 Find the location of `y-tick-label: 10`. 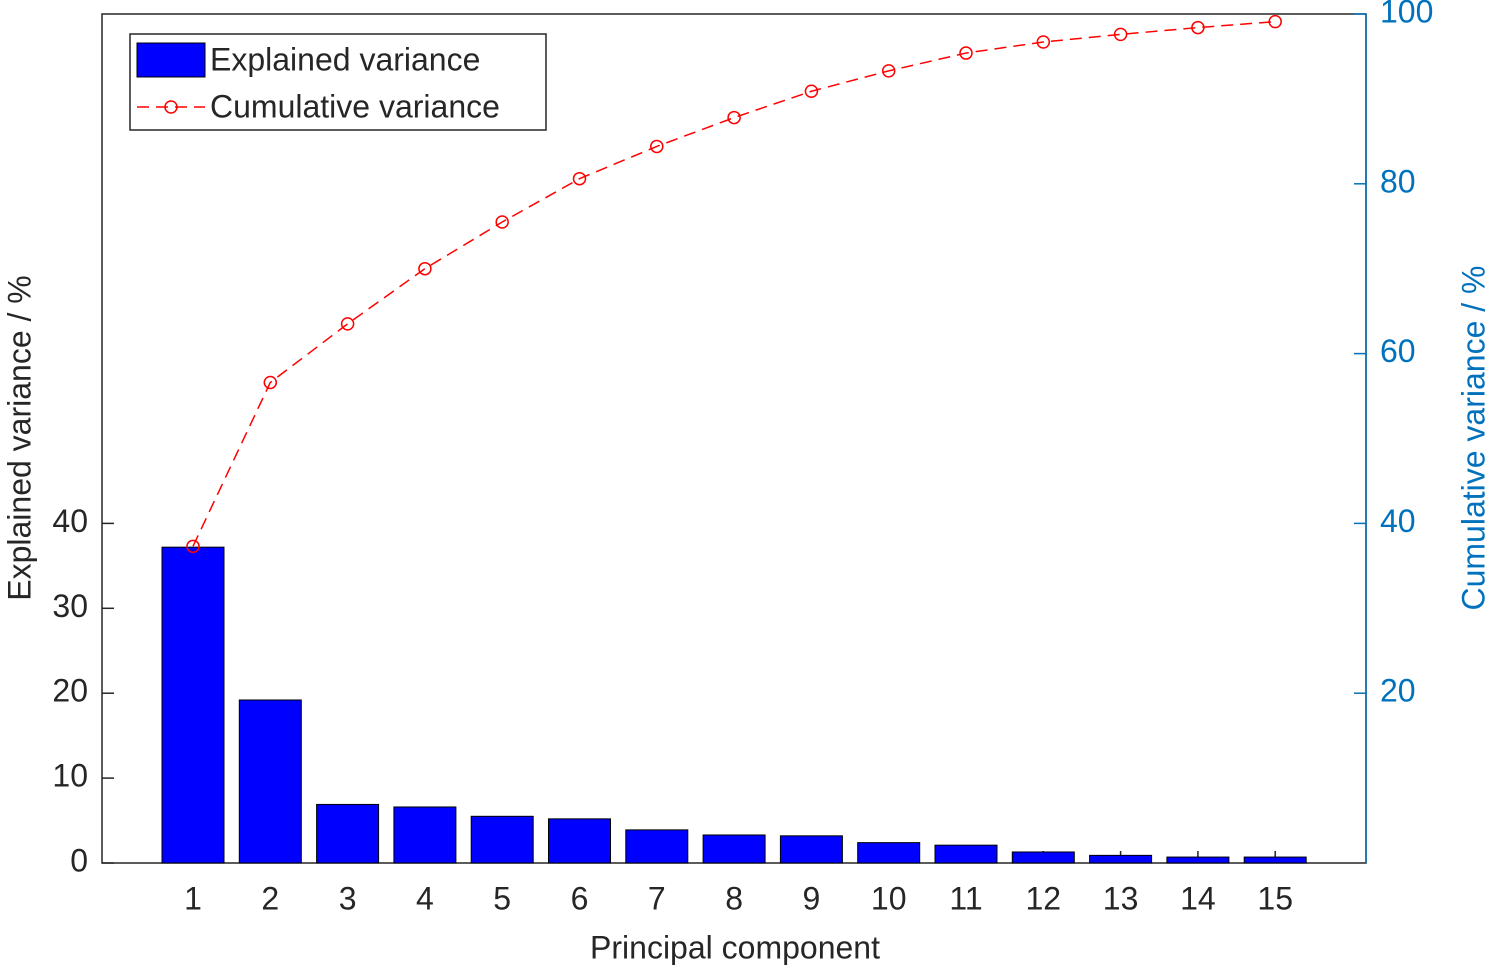

y-tick-label: 10 is located at coordinates (70, 776).